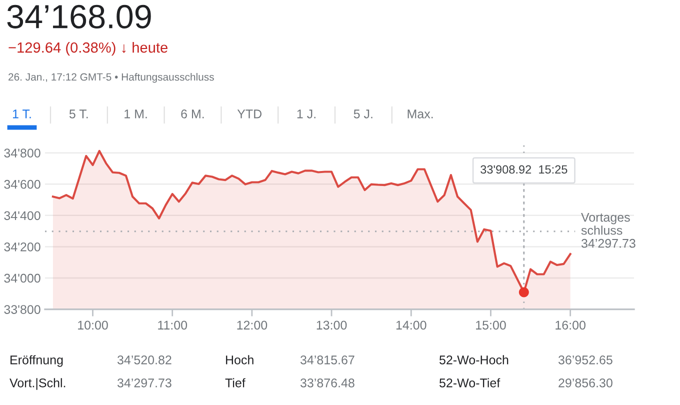  I want to click on text: 1 T., so click(21, 114).